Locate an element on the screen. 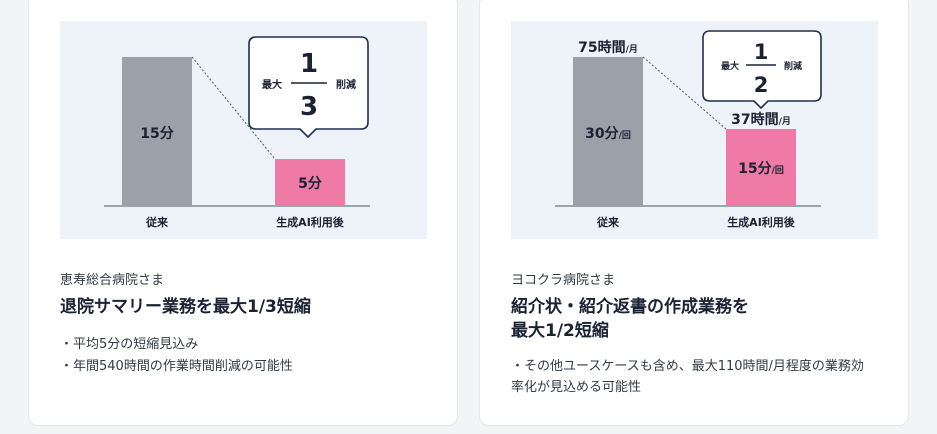  top-label-before-main: 75時間 is located at coordinates (601, 47).